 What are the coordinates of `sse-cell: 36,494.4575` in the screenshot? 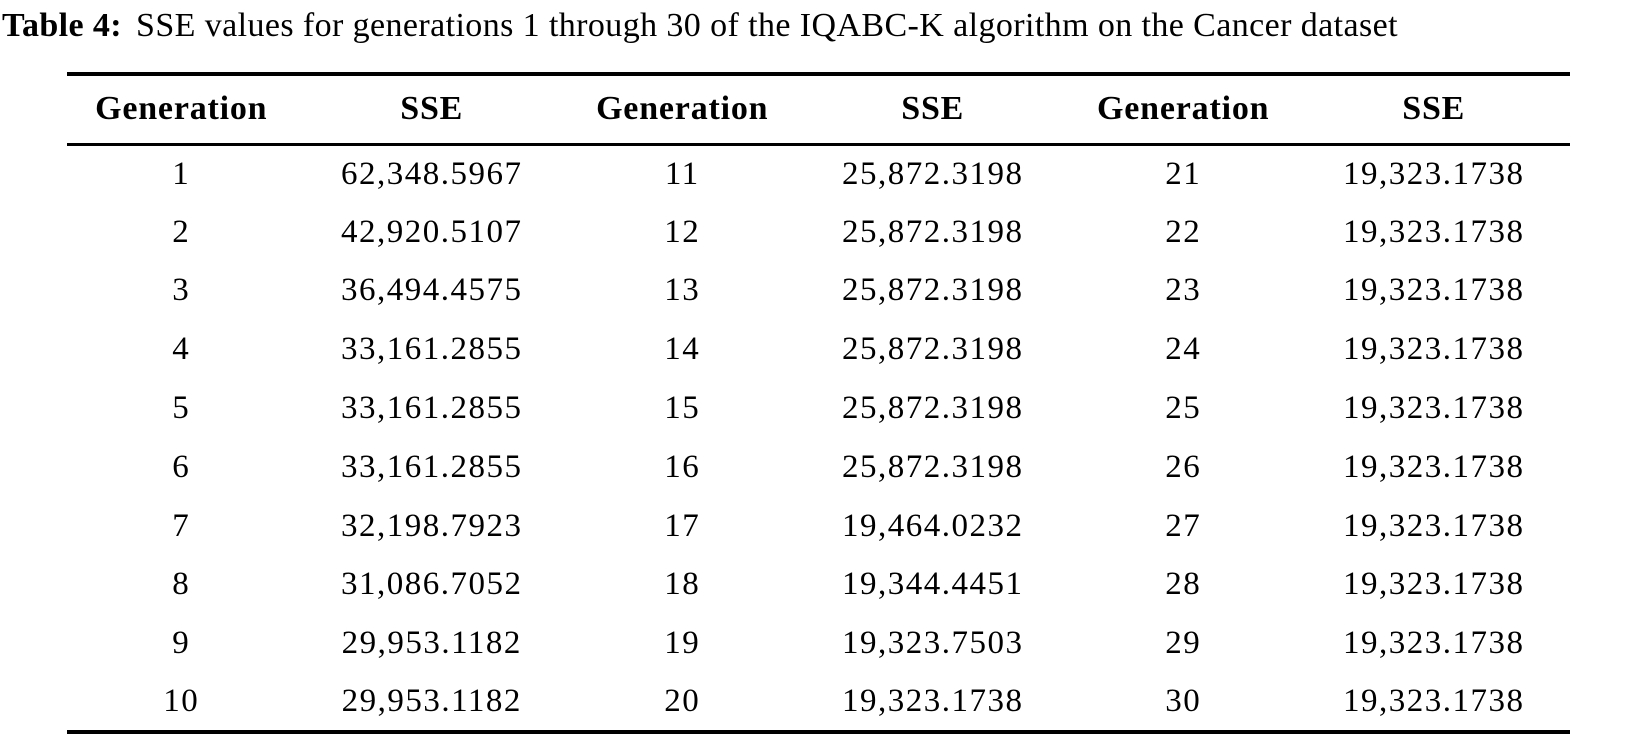 It's located at (431, 290).